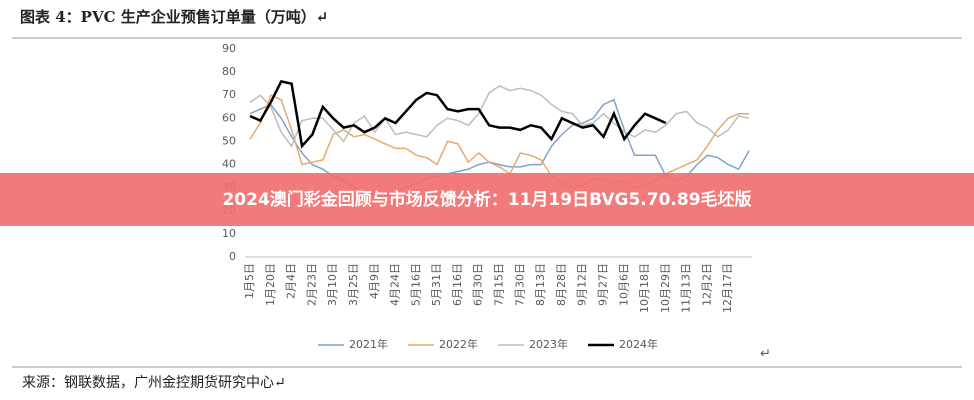 This screenshot has width=974, height=400. Describe the element at coordinates (540, 284) in the screenshot. I see `x-tick-label: 8月13日` at that location.